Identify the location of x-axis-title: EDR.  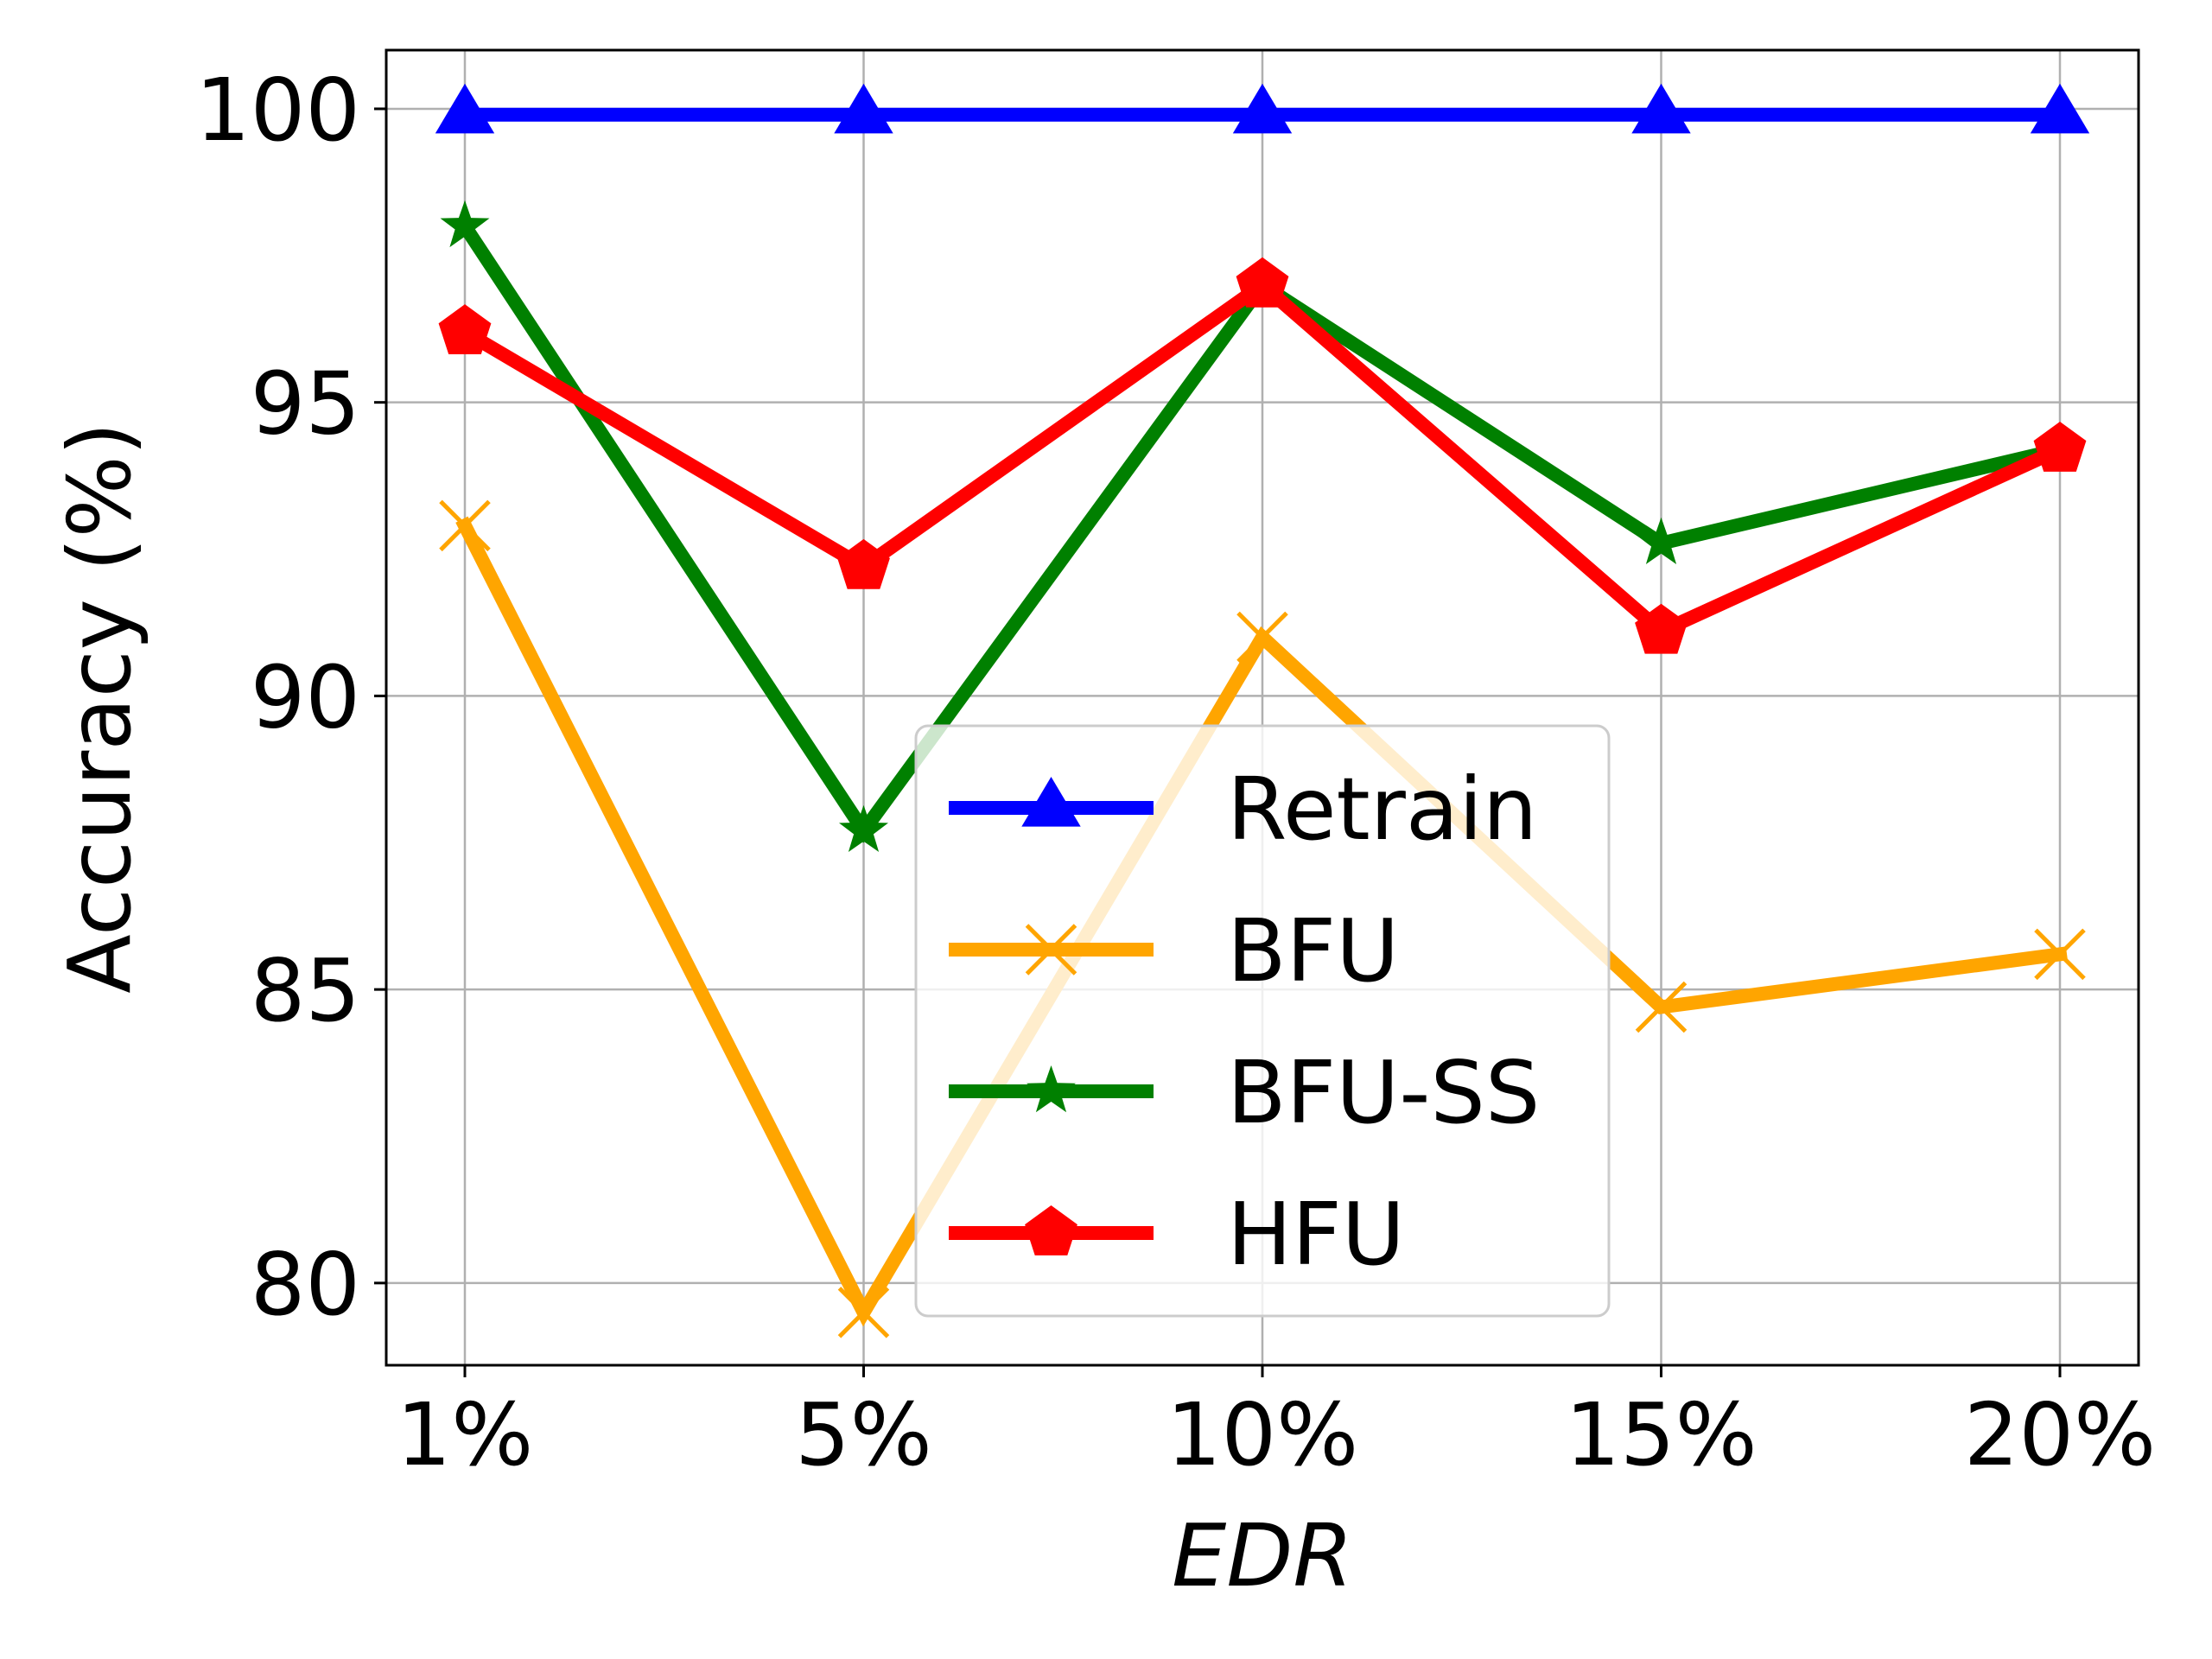
(1262, 1555).